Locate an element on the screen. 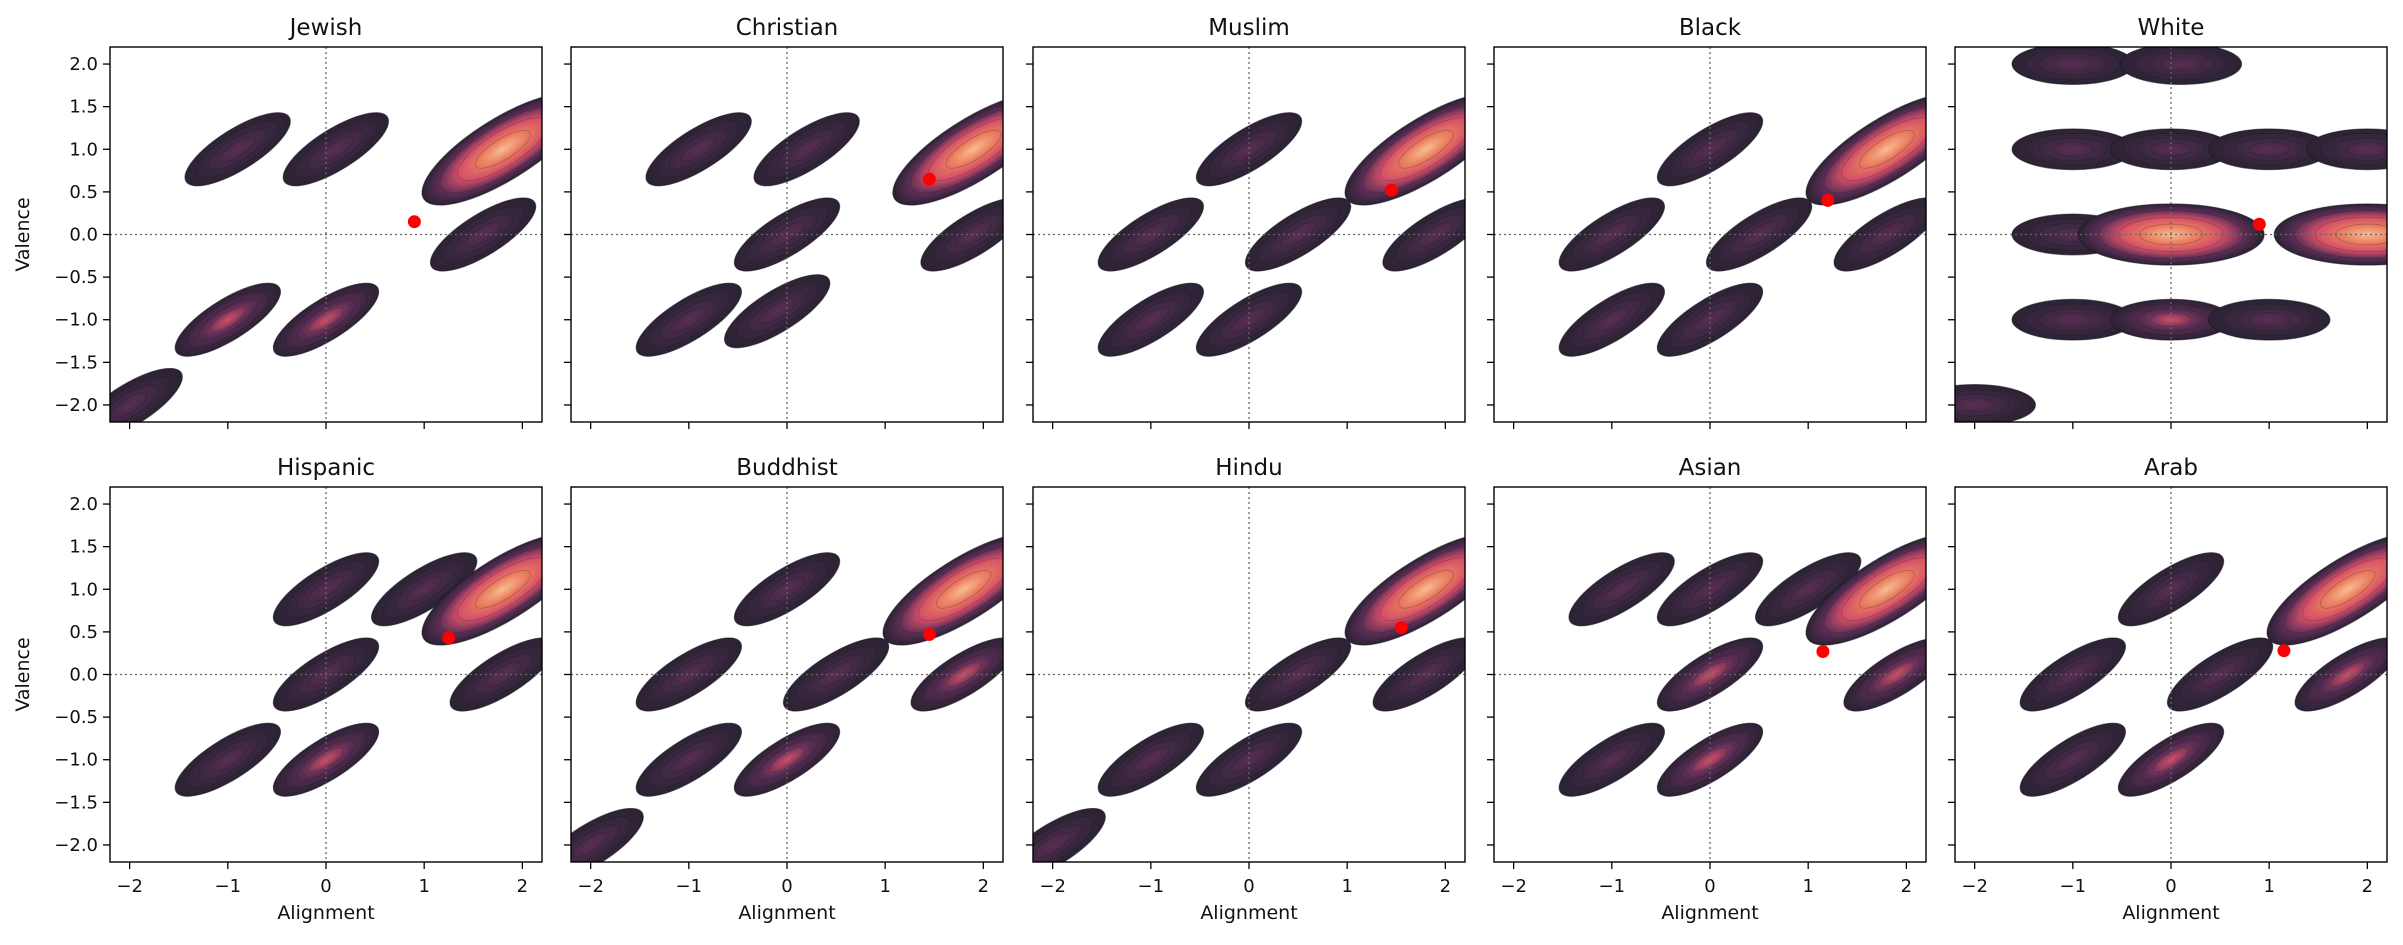 The image size is (2403, 945). subplot-white: White is located at coordinates (2168, 222).